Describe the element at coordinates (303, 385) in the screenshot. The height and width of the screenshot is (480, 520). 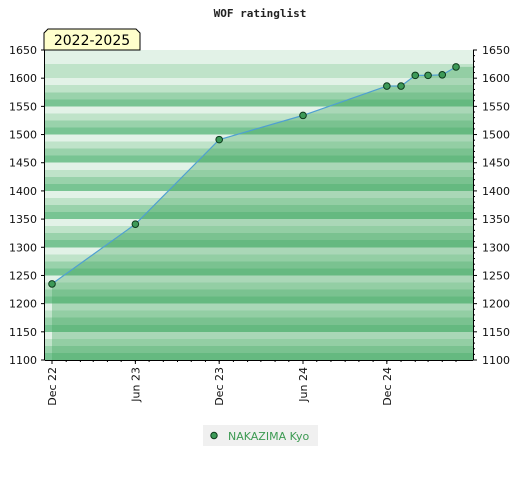
I see `x-tick-label: Jun 24` at that location.